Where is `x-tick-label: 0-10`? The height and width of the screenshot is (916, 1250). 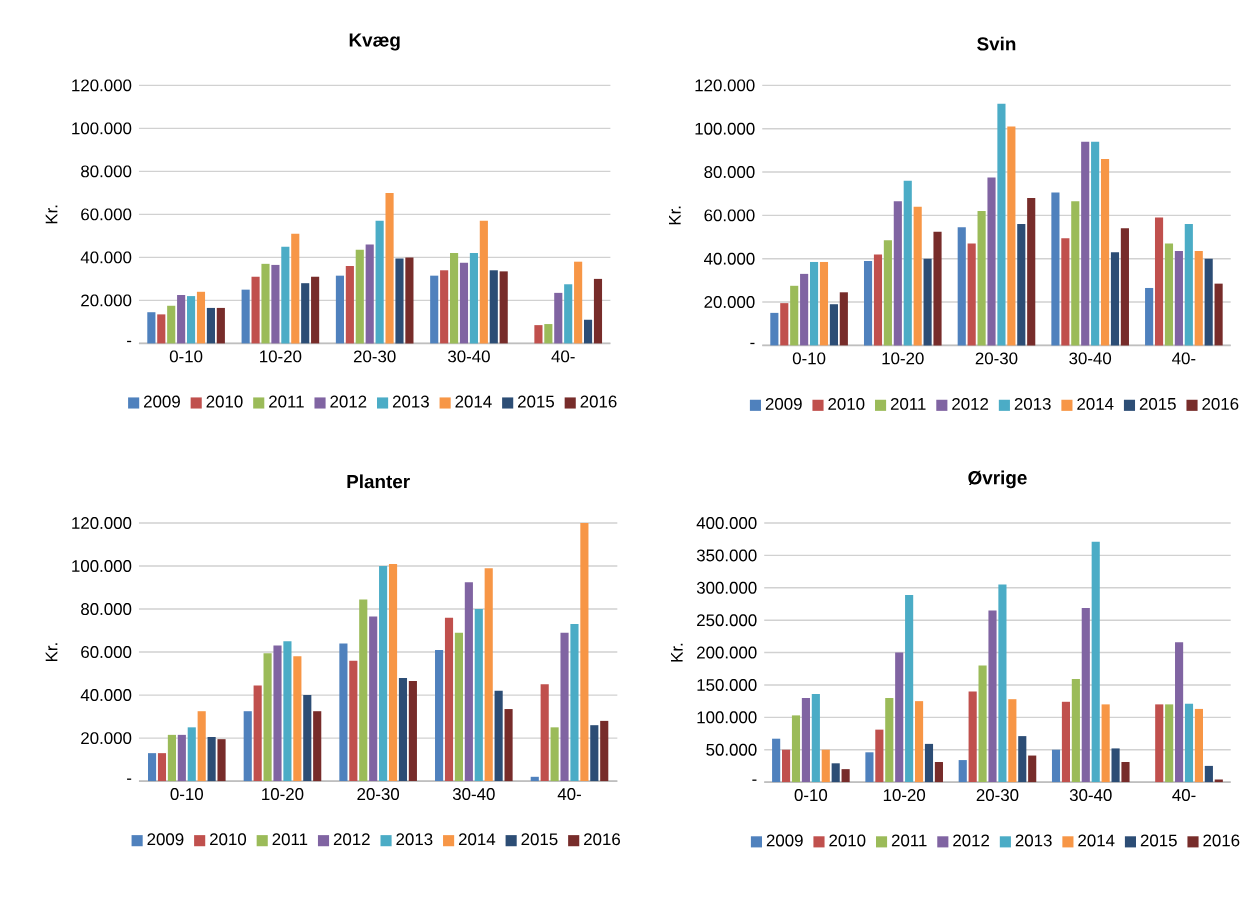
x-tick-label: 0-10 is located at coordinates (186, 356).